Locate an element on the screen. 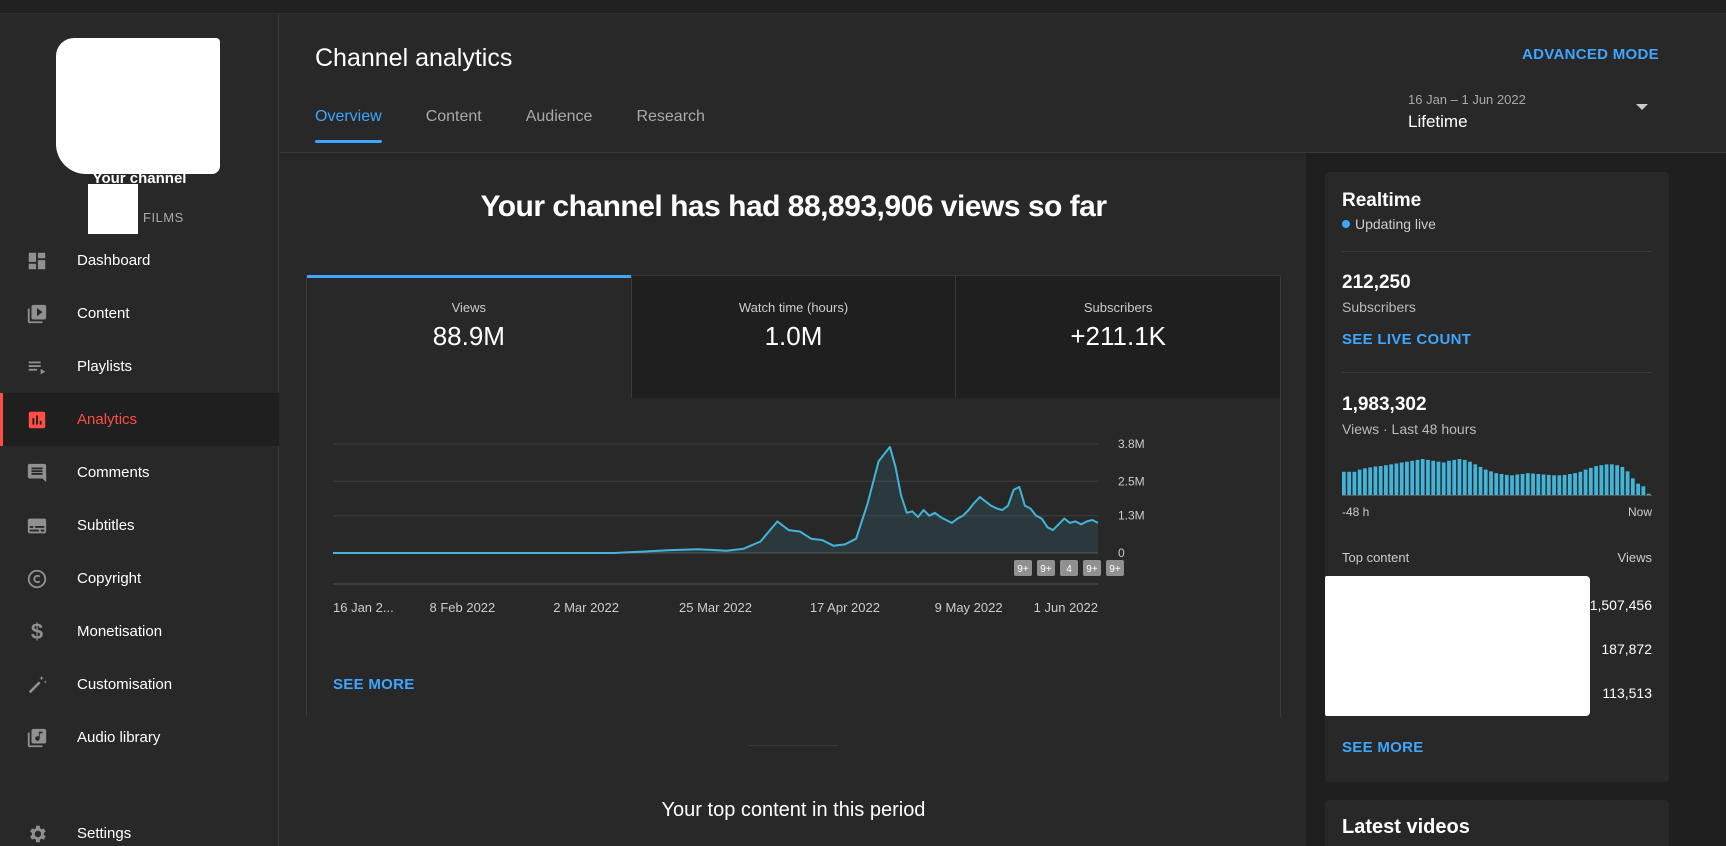  sidebar-item-dashboard: Dashboard is located at coordinates (139, 260).